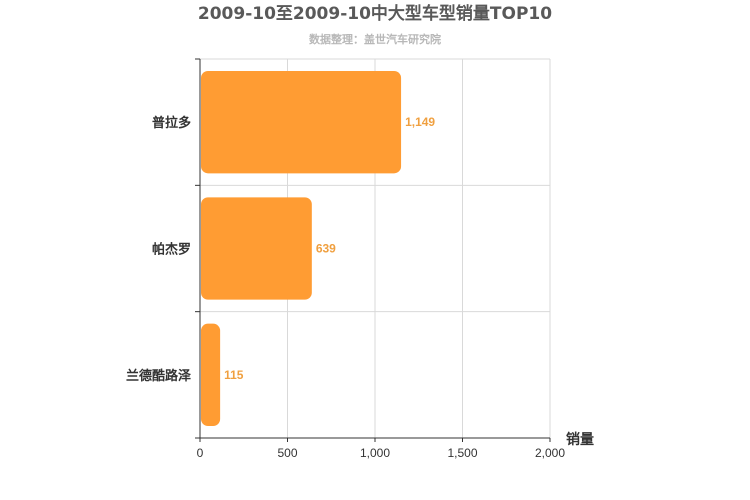 This screenshot has width=750, height=500. What do you see at coordinates (326, 249) in the screenshot?
I see `data-label: 639` at bounding box center [326, 249].